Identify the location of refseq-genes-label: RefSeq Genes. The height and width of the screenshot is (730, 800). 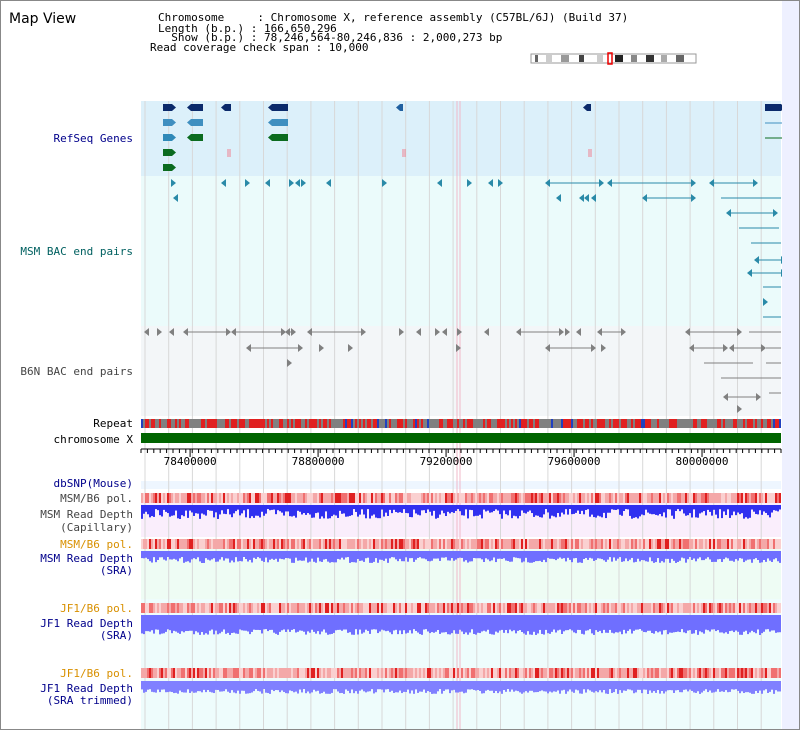
(93, 138).